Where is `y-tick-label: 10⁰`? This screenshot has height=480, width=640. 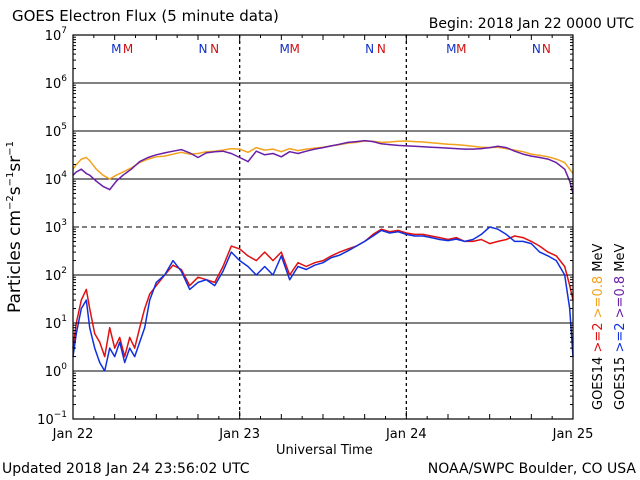
y-tick-label: 10⁰ is located at coordinates (56, 371).